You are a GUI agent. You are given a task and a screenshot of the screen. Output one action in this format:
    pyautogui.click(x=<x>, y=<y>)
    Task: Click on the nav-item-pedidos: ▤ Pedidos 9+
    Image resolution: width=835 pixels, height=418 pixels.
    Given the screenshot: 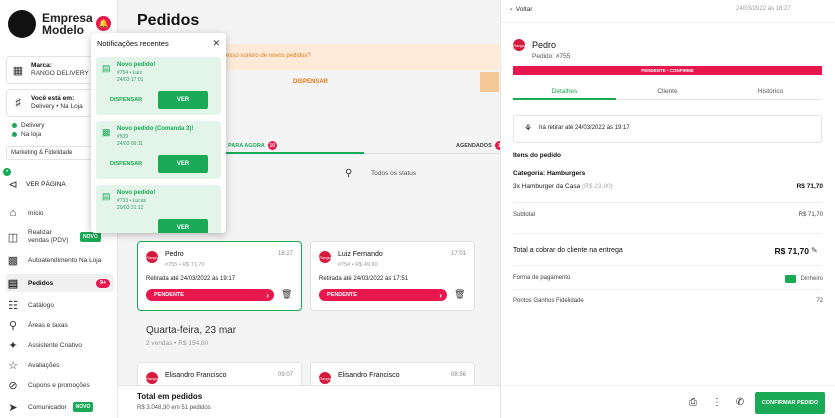 What is the action you would take?
    pyautogui.click(x=60, y=283)
    